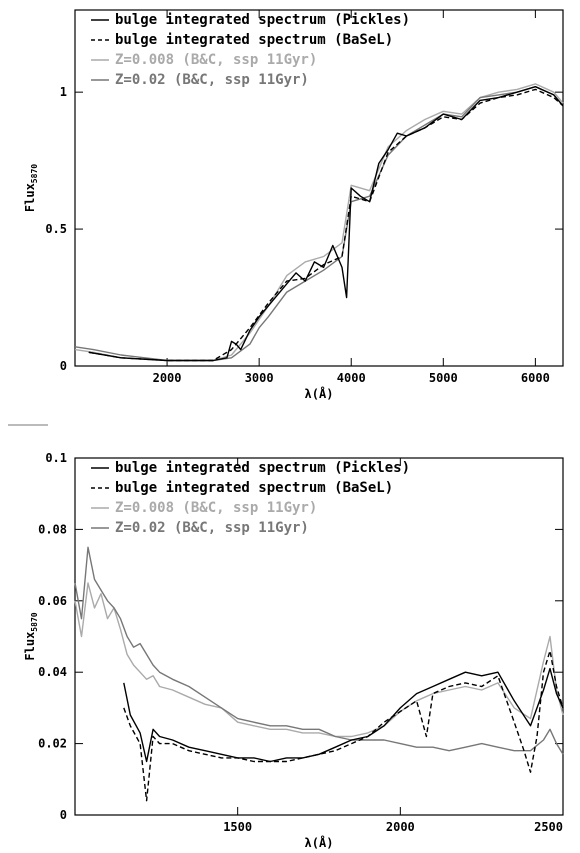 Image resolution: width=580 pixels, height=853 pixels. What do you see at coordinates (351, 378) in the screenshot?
I see `x-tick-label: 4000` at bounding box center [351, 378].